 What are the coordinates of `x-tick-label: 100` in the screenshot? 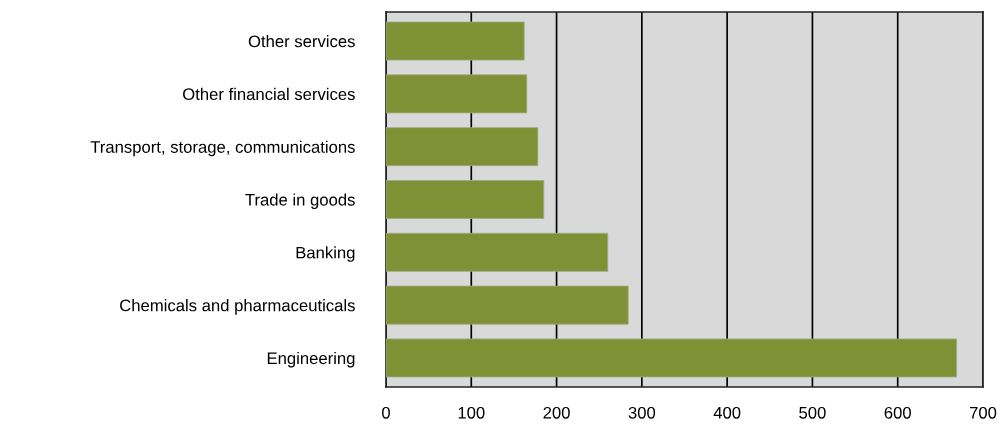 It's located at (471, 412).